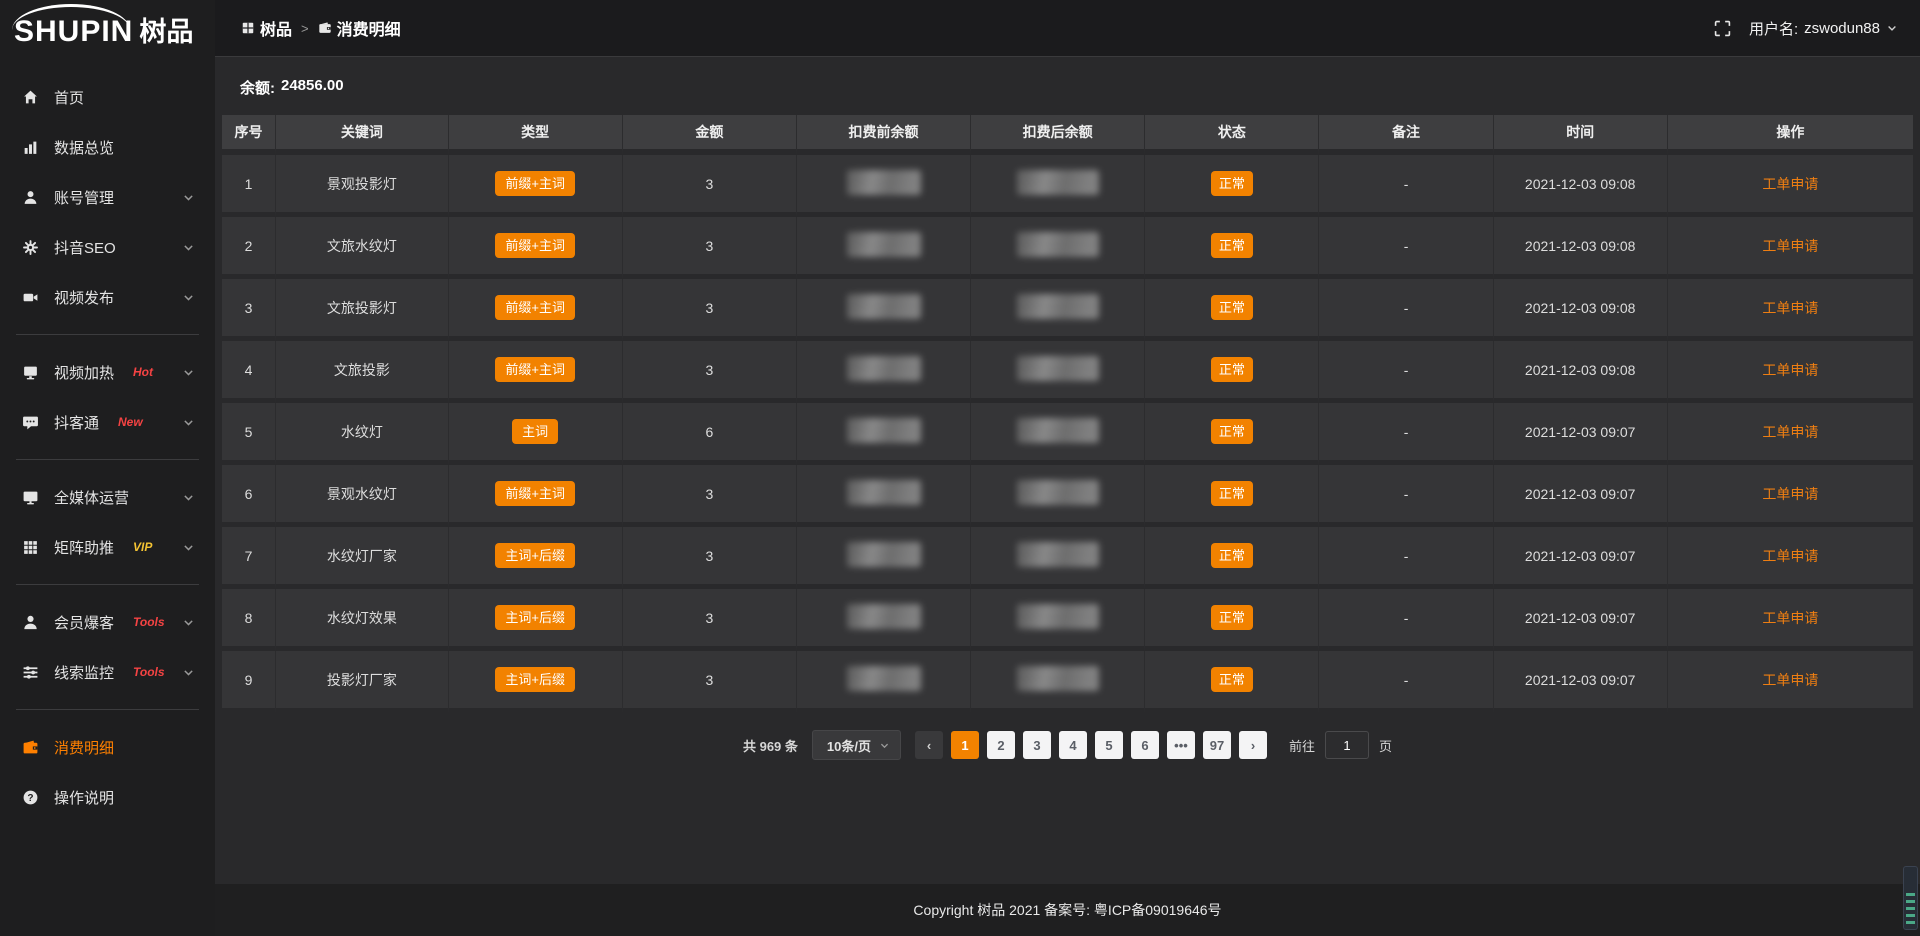  Describe the element at coordinates (107, 422) in the screenshot. I see `sidebar-item: 抖客通 New` at that location.